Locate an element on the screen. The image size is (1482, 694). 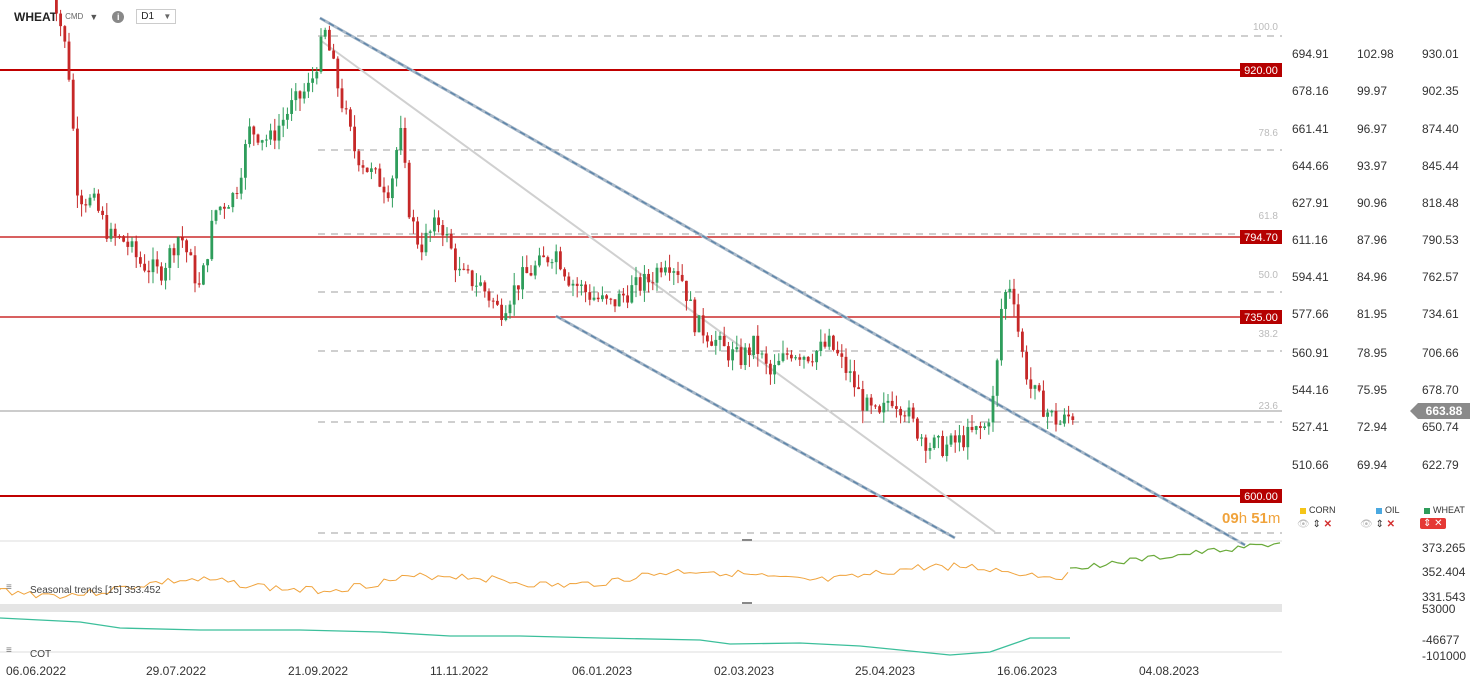
legend-corn-name: CORN is located at coordinates (1322, 510).